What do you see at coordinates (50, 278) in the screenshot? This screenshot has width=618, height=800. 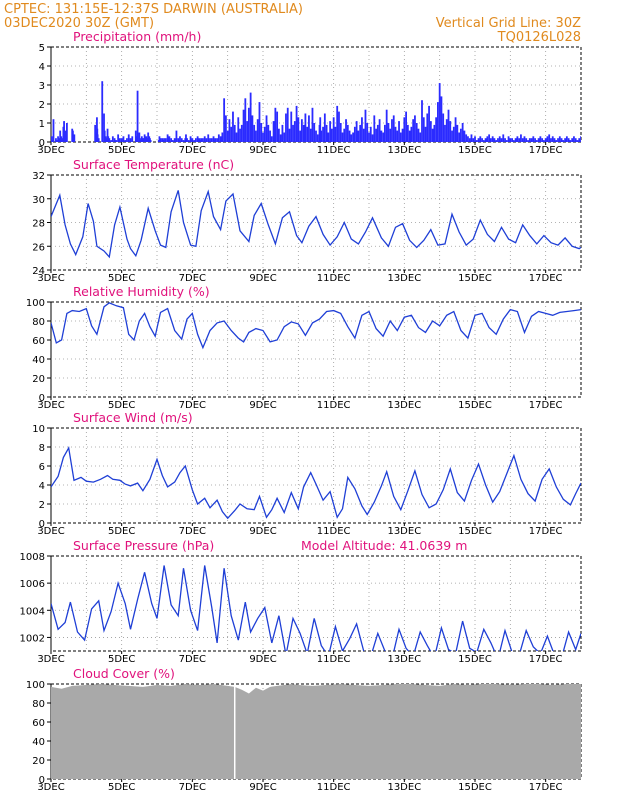 I see `temp-x-tick-label: 3DEC` at bounding box center [50, 278].